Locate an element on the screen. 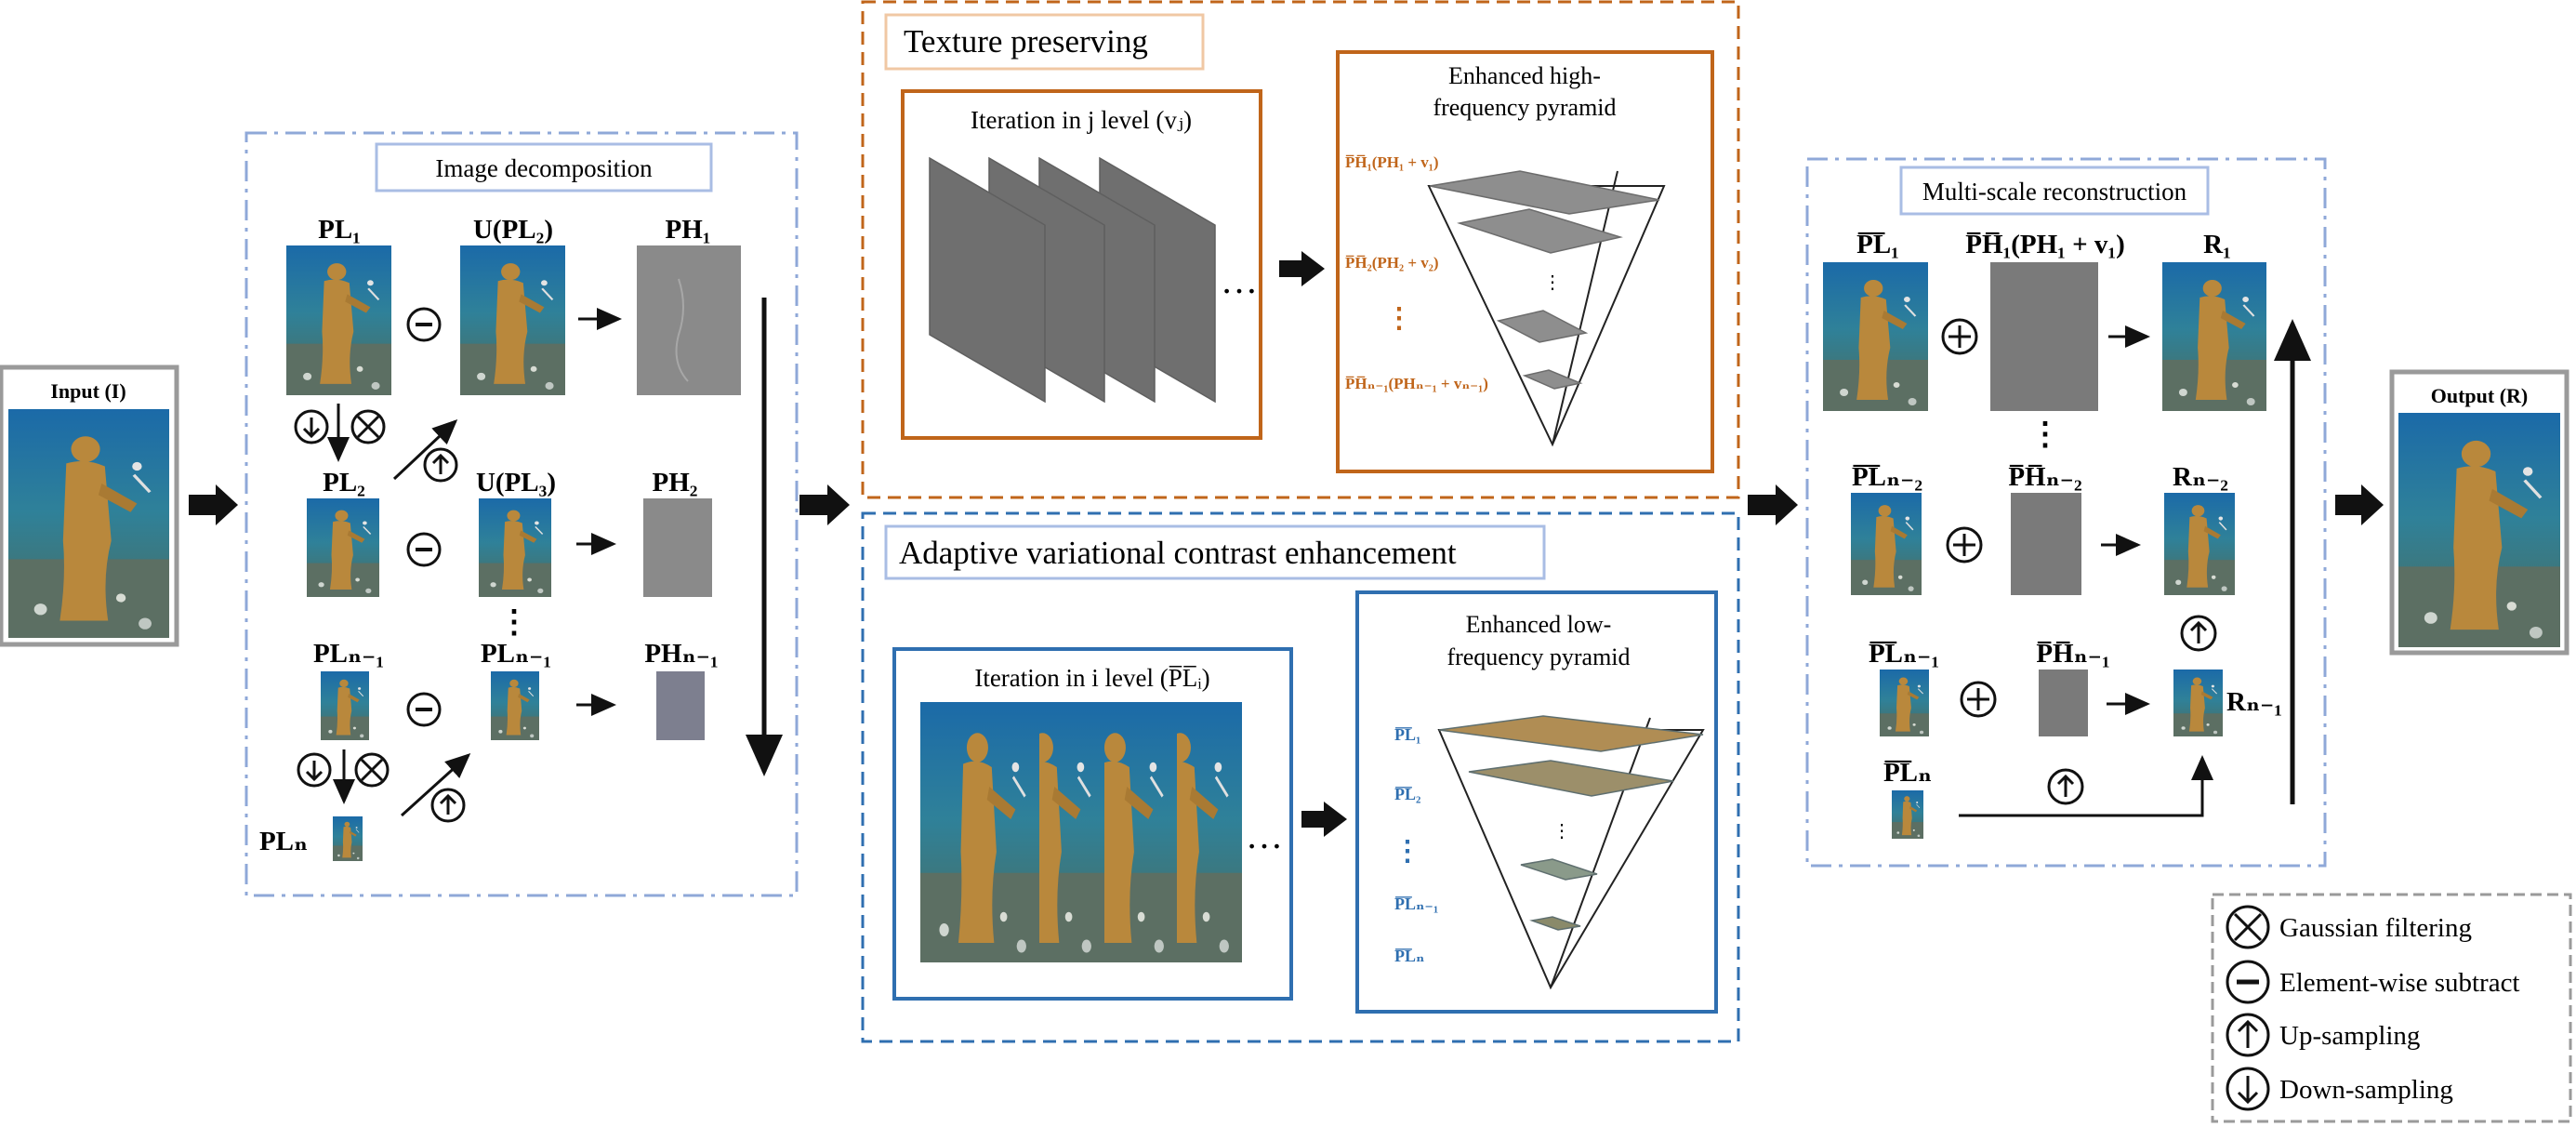 The image size is (2576, 1127). arrow-decomp-to-enh is located at coordinates (824, 504).